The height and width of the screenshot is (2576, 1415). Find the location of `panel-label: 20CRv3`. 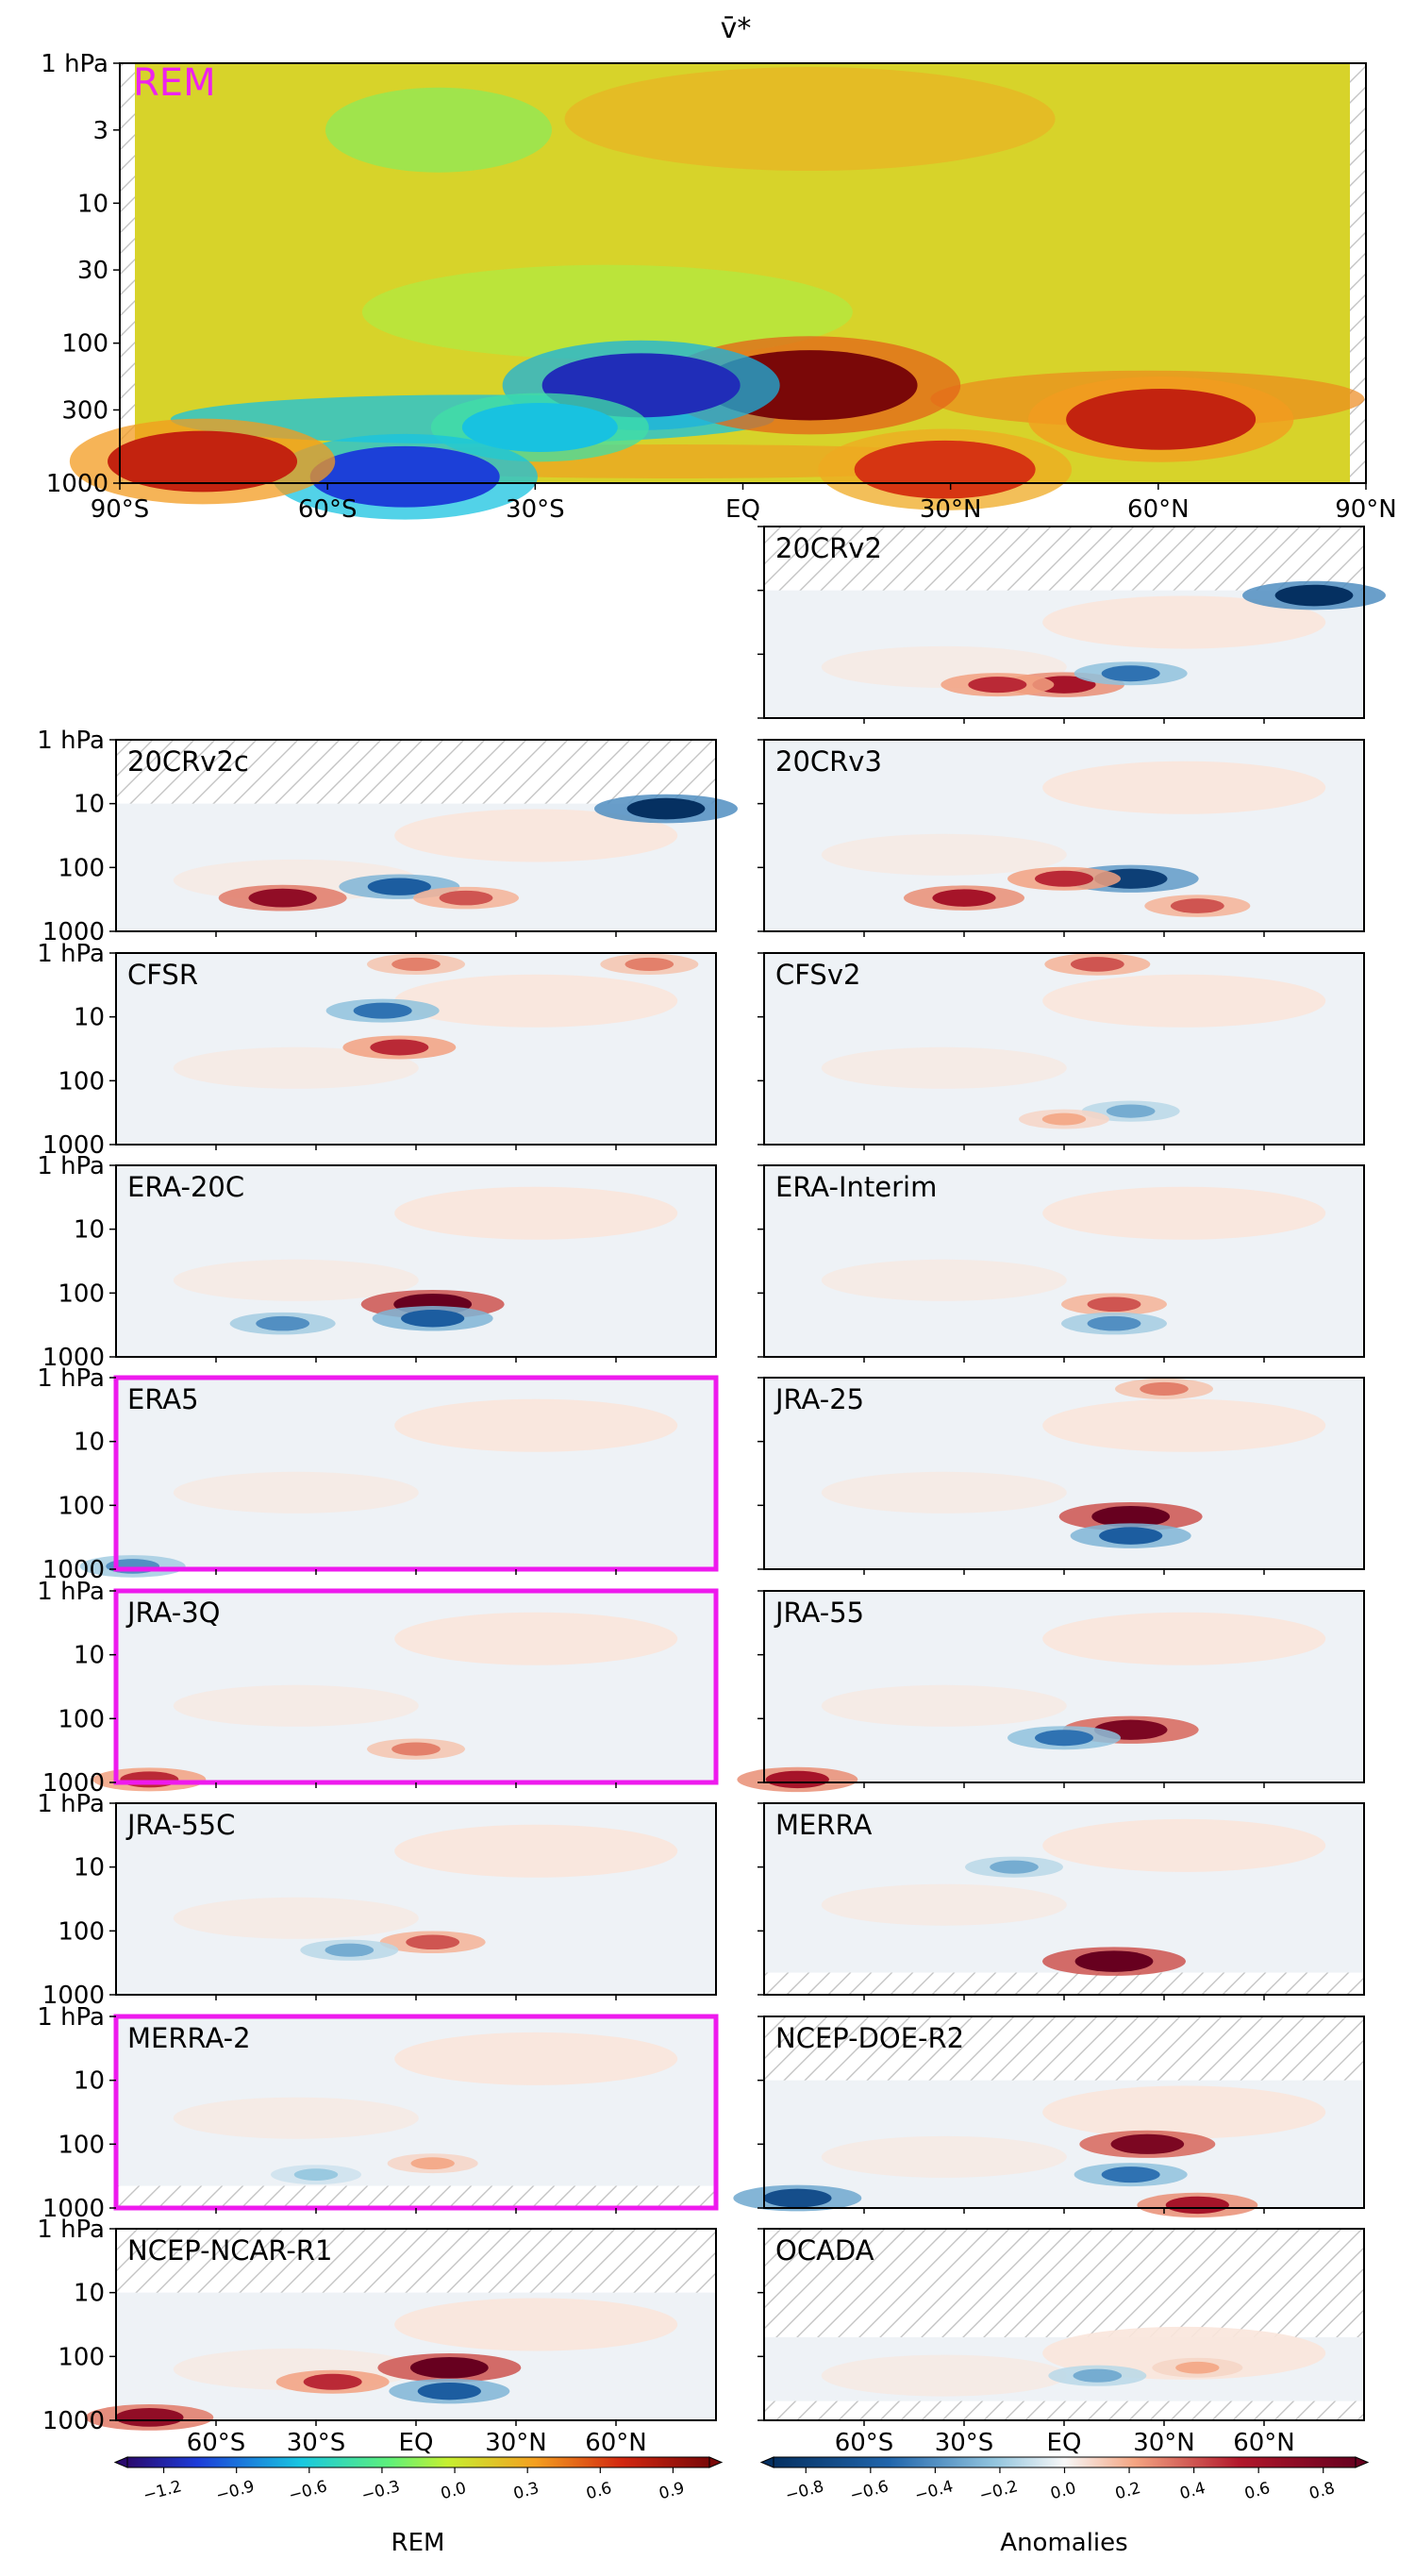

panel-label: 20CRv3 is located at coordinates (828, 761).